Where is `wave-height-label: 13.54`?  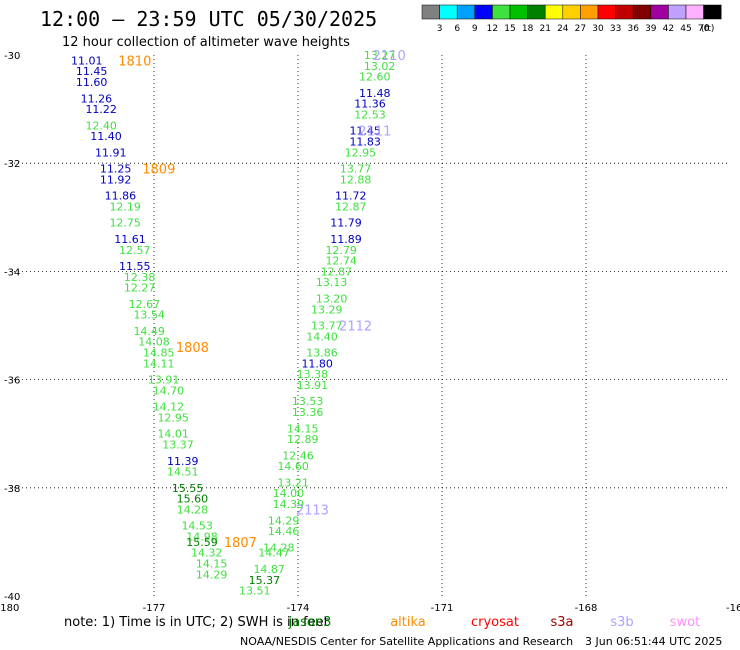
wave-height-label: 13.54 is located at coordinates (149, 315).